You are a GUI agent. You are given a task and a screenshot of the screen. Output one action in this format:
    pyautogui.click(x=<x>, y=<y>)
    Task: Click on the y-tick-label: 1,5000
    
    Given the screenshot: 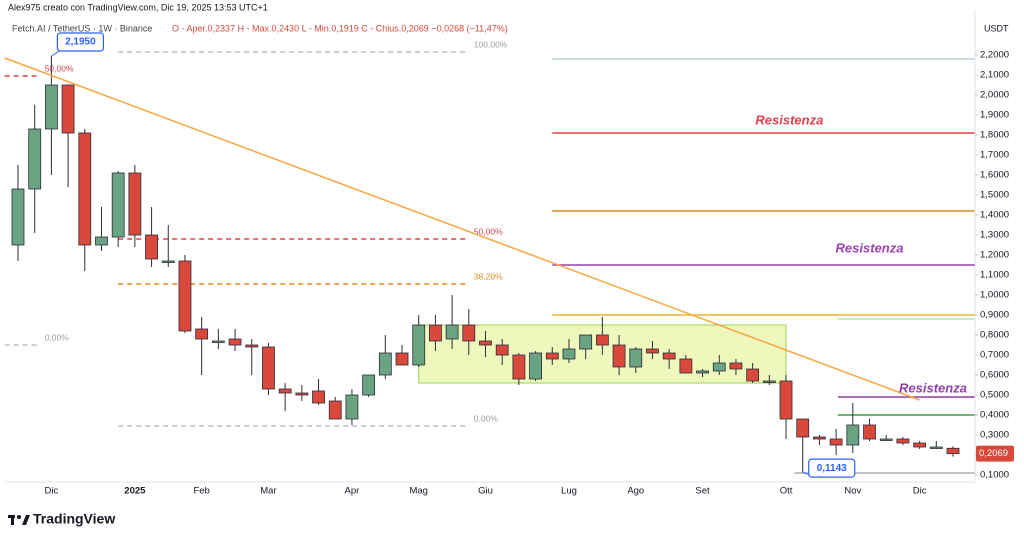 What is the action you would take?
    pyautogui.click(x=994, y=195)
    